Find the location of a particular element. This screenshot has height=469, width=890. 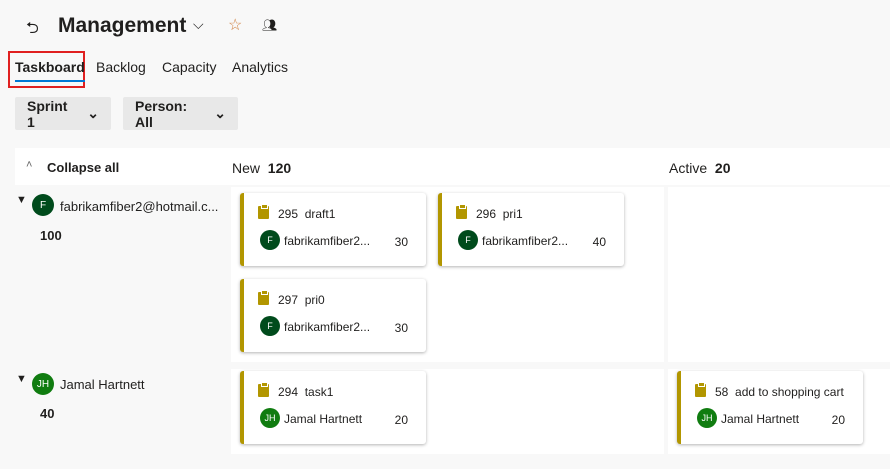

card-title: 58 add to shopping cart is located at coordinates (779, 392).